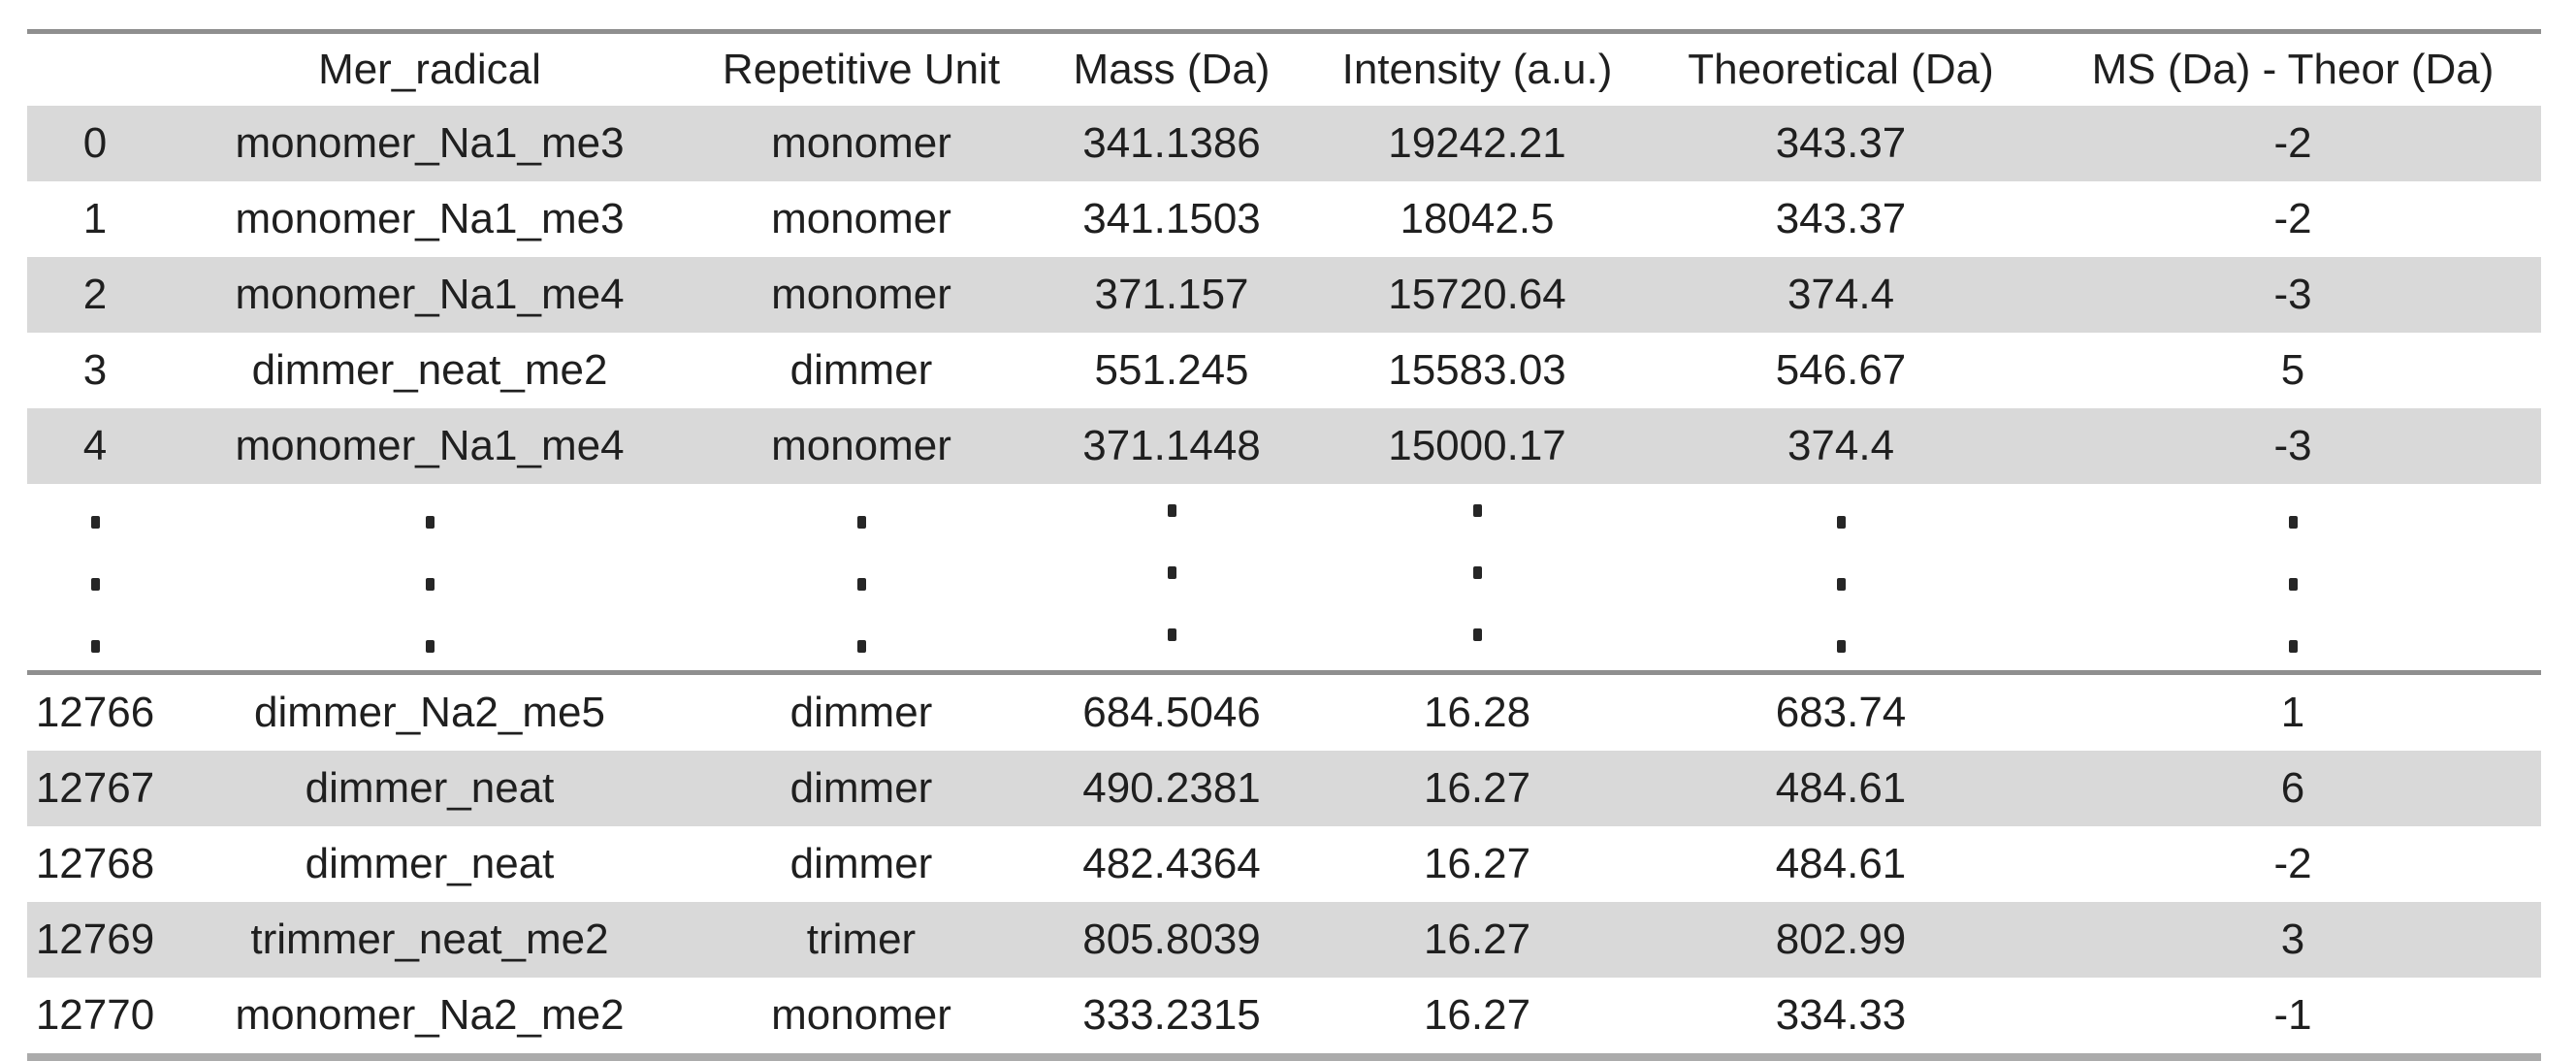 The width and height of the screenshot is (2576, 1061). Describe the element at coordinates (1477, 218) in the screenshot. I see `table-cell: 18042.5` at that location.